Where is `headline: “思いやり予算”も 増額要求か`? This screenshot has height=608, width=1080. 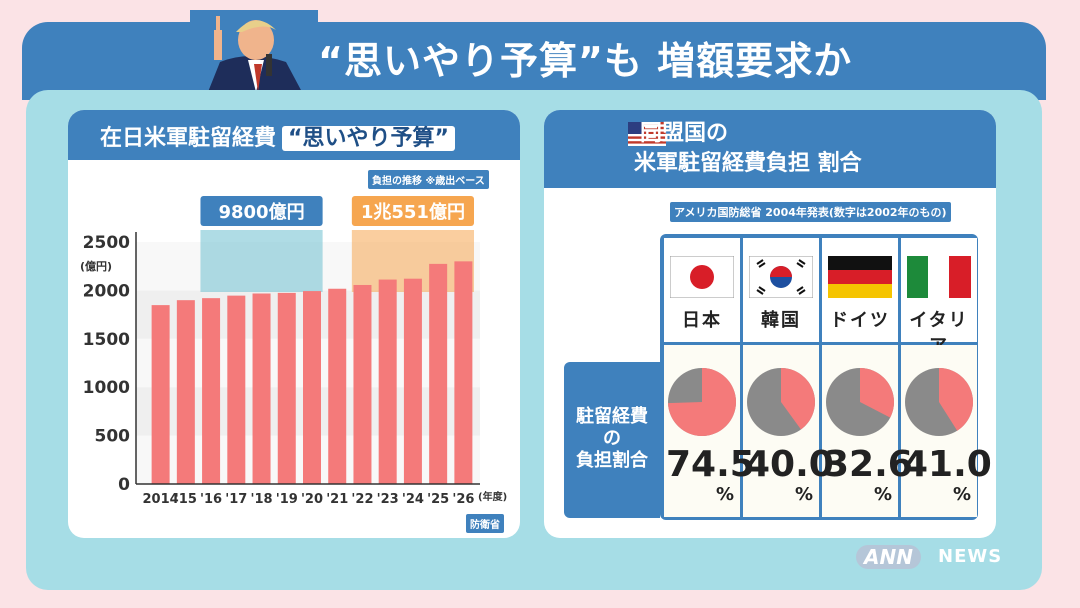 headline: “思いやり予算”も 増額要求か is located at coordinates (585, 61).